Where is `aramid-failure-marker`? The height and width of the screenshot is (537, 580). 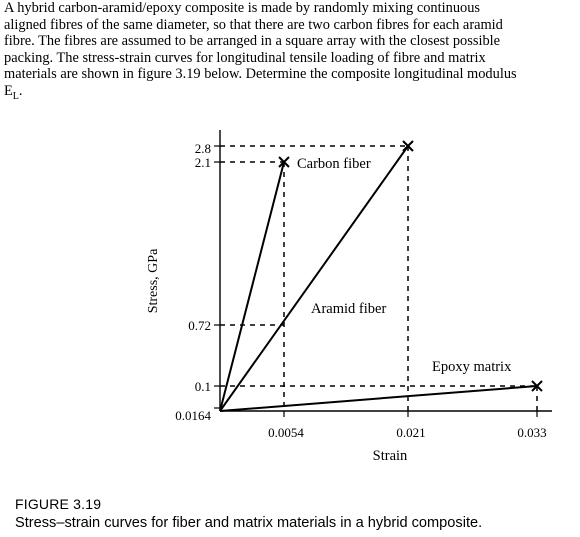
aramid-failure-marker is located at coordinates (408, 146).